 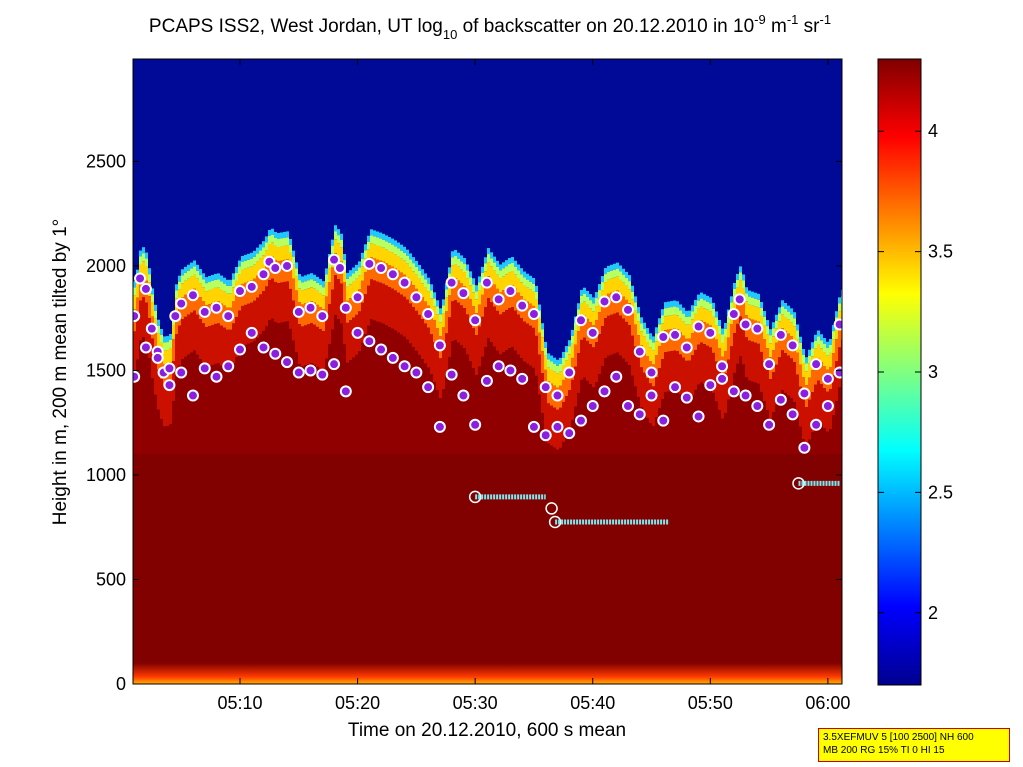 What do you see at coordinates (899, 372) in the screenshot?
I see `colorbar` at bounding box center [899, 372].